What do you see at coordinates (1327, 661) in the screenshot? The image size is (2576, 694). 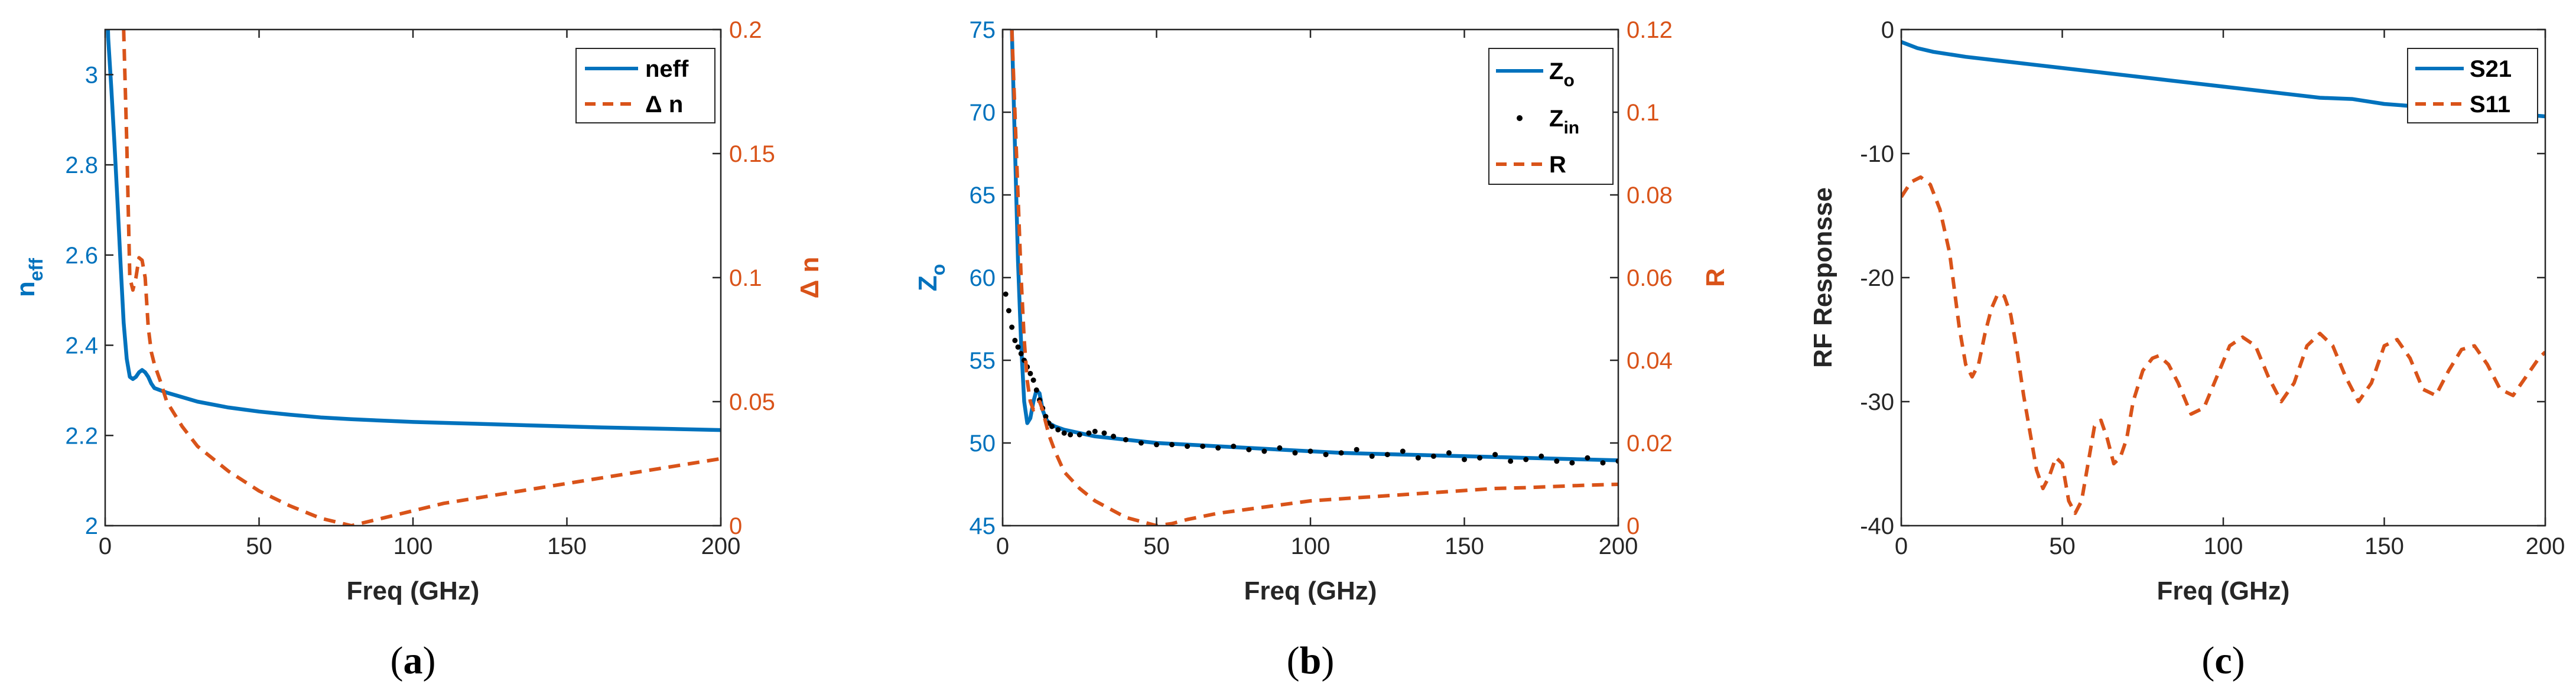 I see `panel-b-caption-close: )` at bounding box center [1327, 661].